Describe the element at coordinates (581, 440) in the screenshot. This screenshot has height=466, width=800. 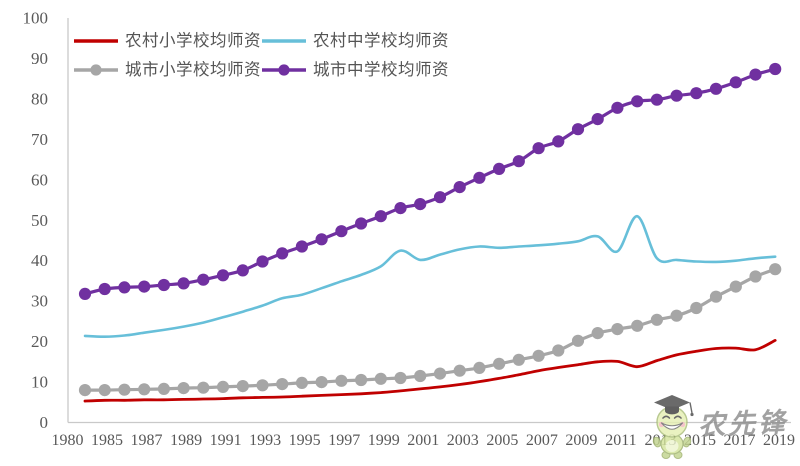
I see `x-tick-label: 2009` at that location.